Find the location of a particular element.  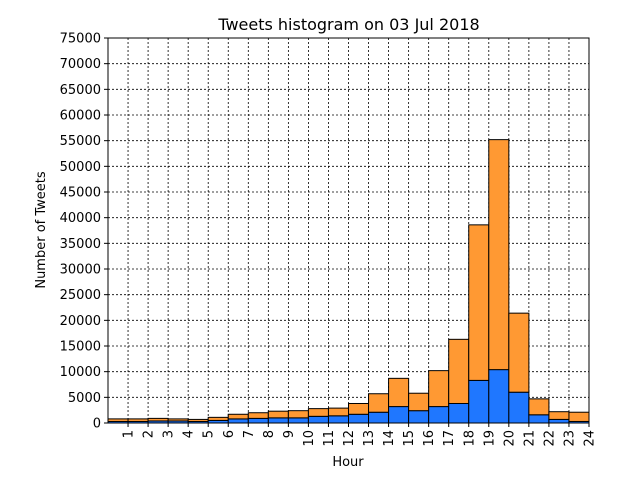

x-tick-label: 1 is located at coordinates (129, 434).